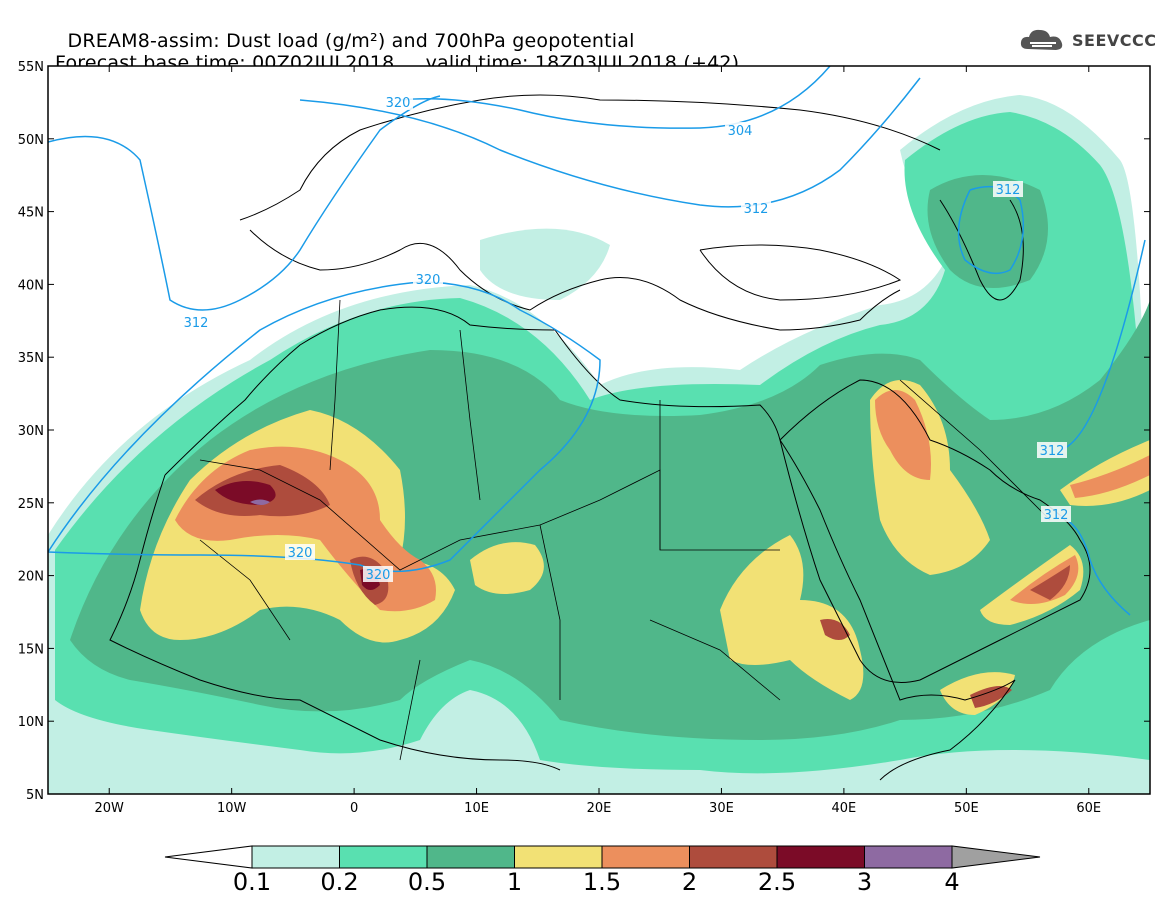  Describe the element at coordinates (208, 857) in the screenshot. I see `colorbar-low-arrow` at that location.